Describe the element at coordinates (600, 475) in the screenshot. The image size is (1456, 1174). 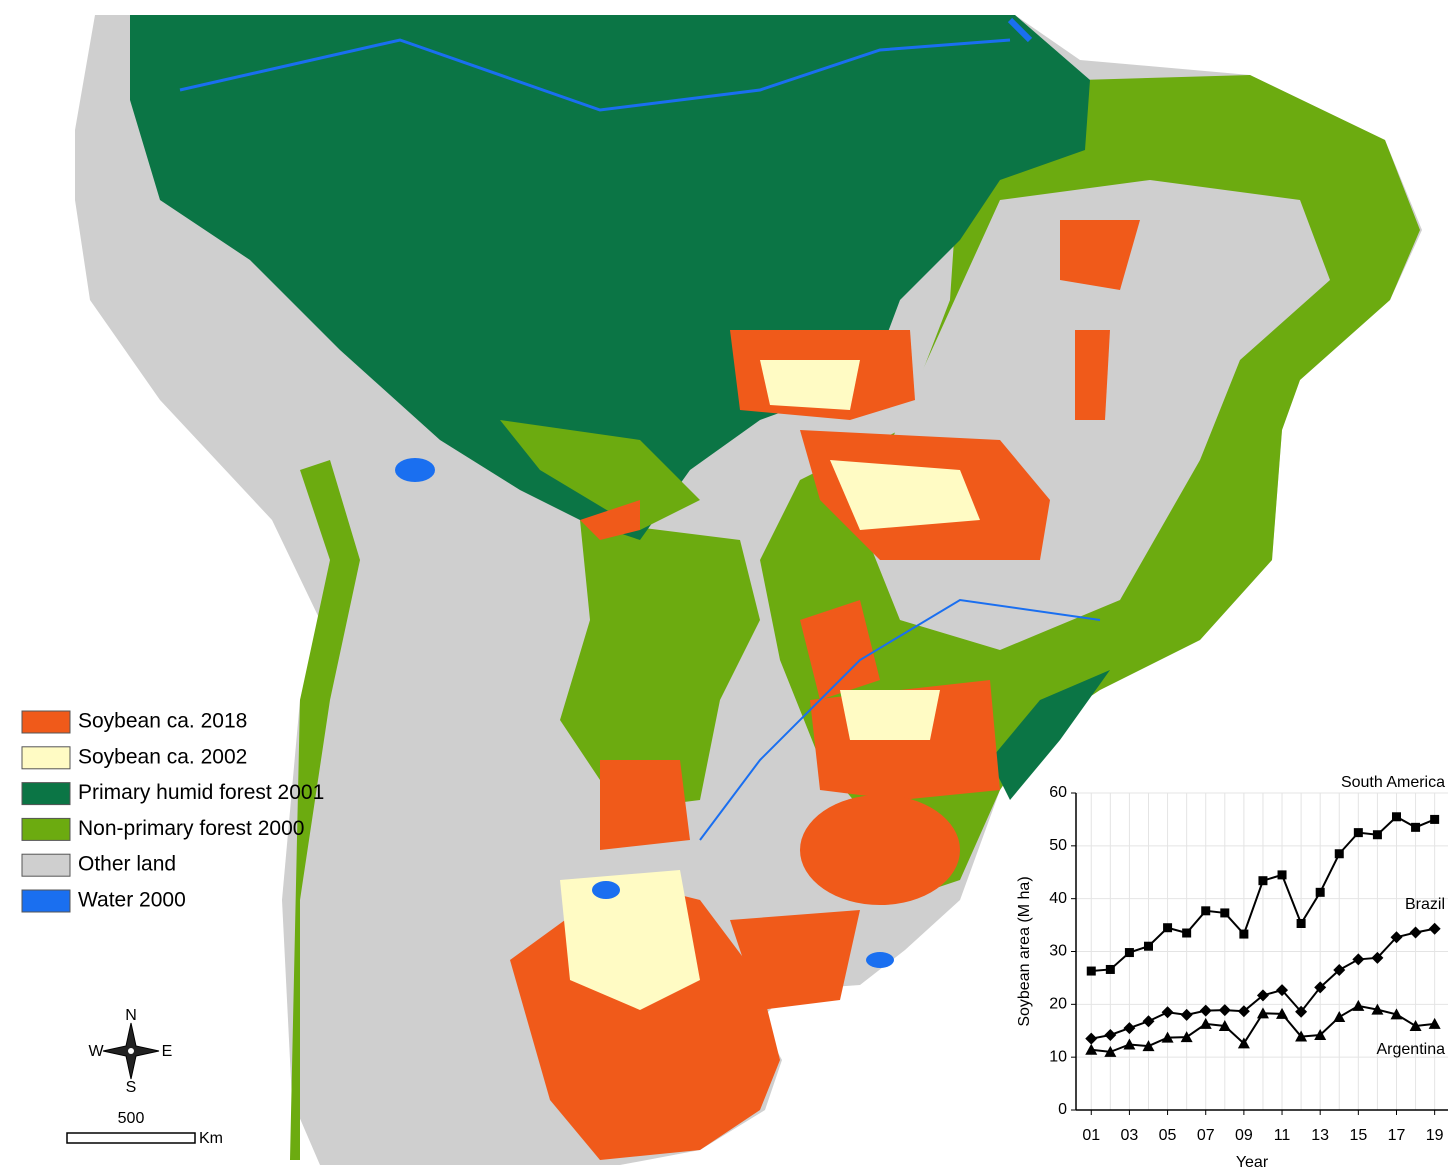
I see `forest-edge` at that location.